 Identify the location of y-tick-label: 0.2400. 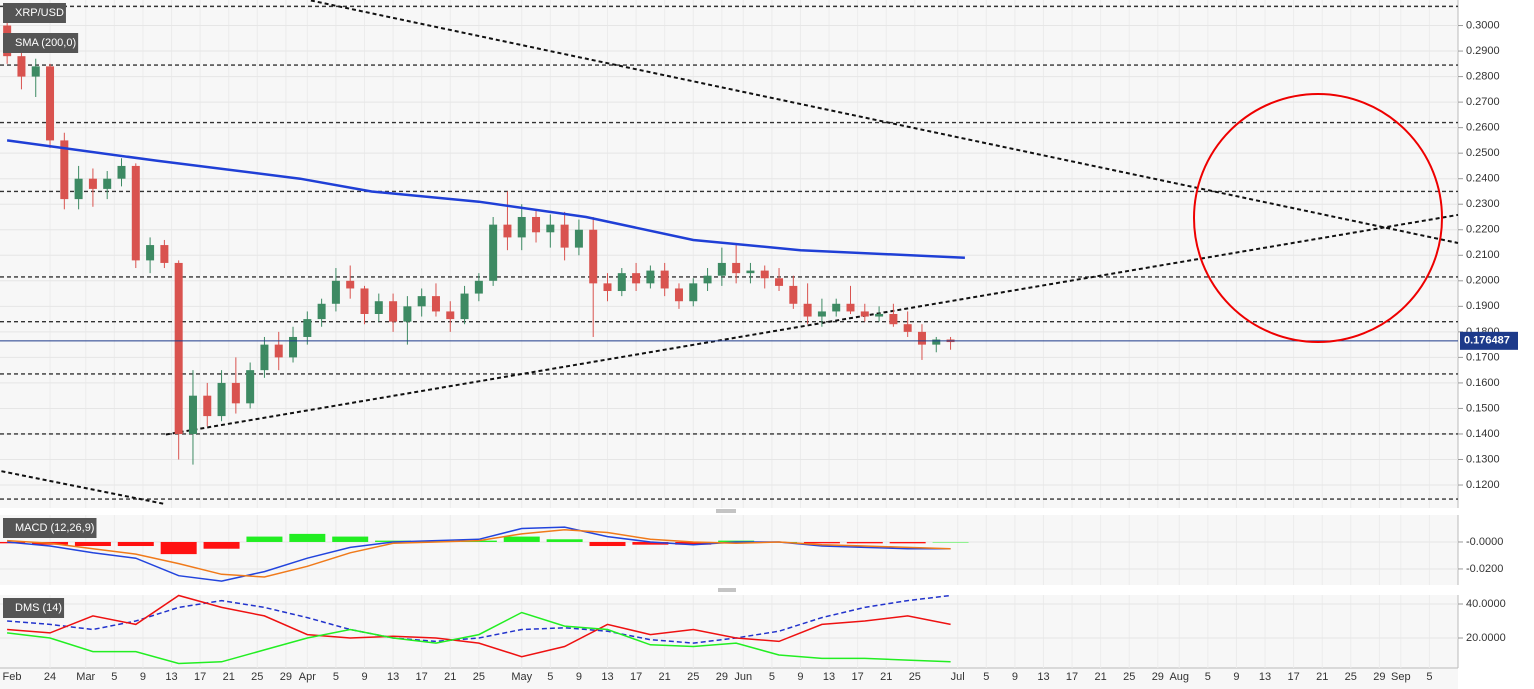
(1483, 179).